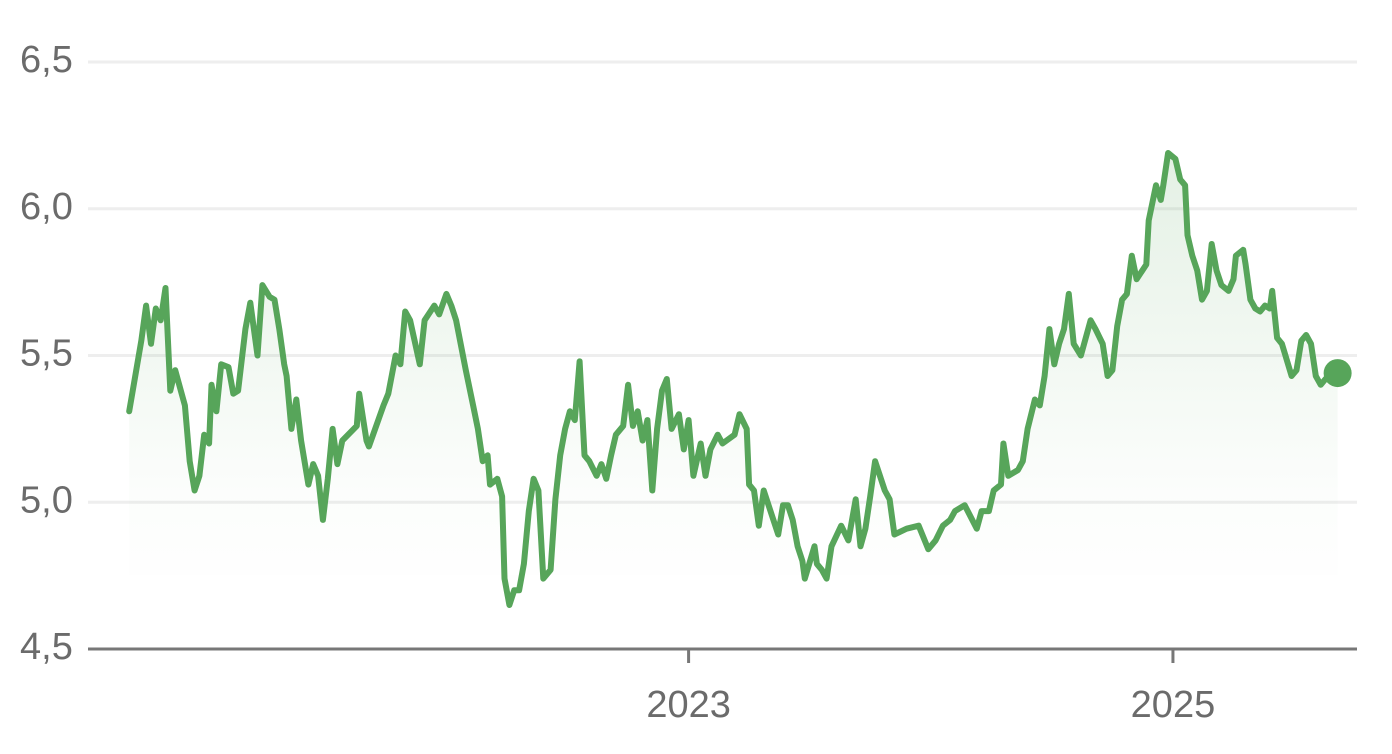 Image resolution: width=1392 pixels, height=754 pixels. What do you see at coordinates (1337, 373) in the screenshot?
I see `last-point` at bounding box center [1337, 373].